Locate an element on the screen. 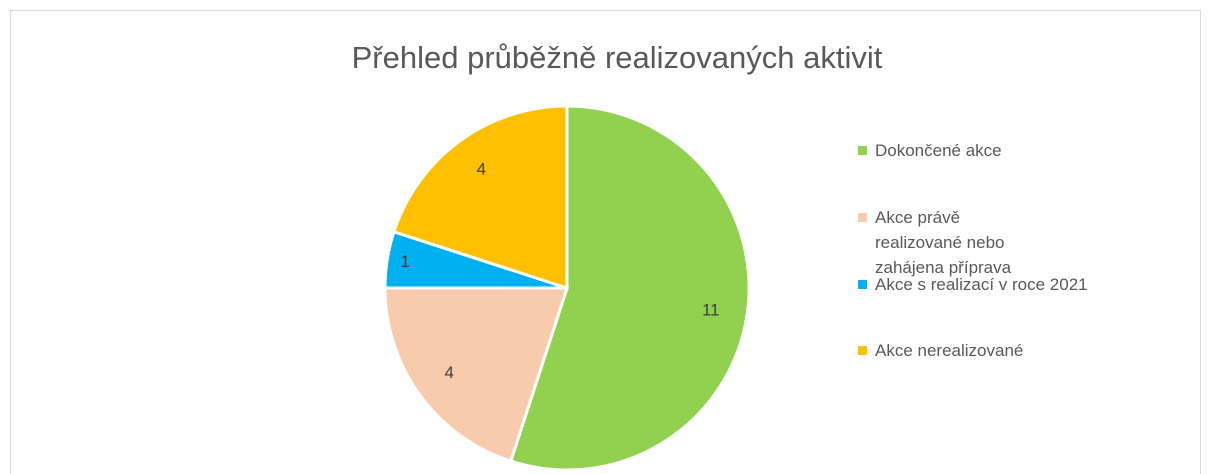 This screenshot has width=1208, height=474. chart-title: Přehled průběžně realizovaných aktivit is located at coordinates (617, 57).